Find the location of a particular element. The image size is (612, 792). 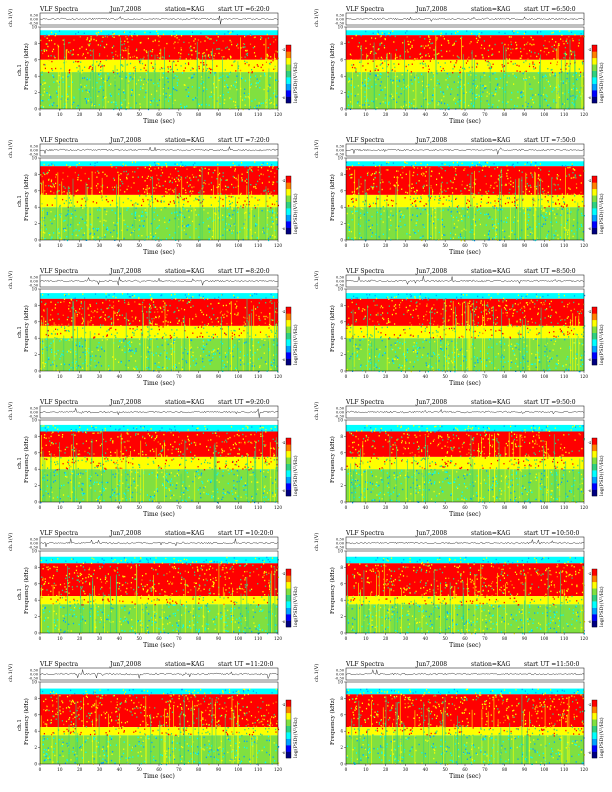

colorbar-segment is located at coordinates (288, 218).